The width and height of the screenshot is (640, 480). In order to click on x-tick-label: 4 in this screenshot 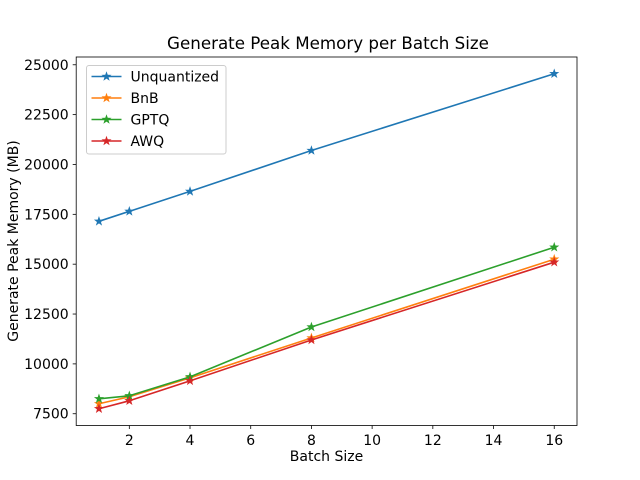, I will do `click(190, 441)`.